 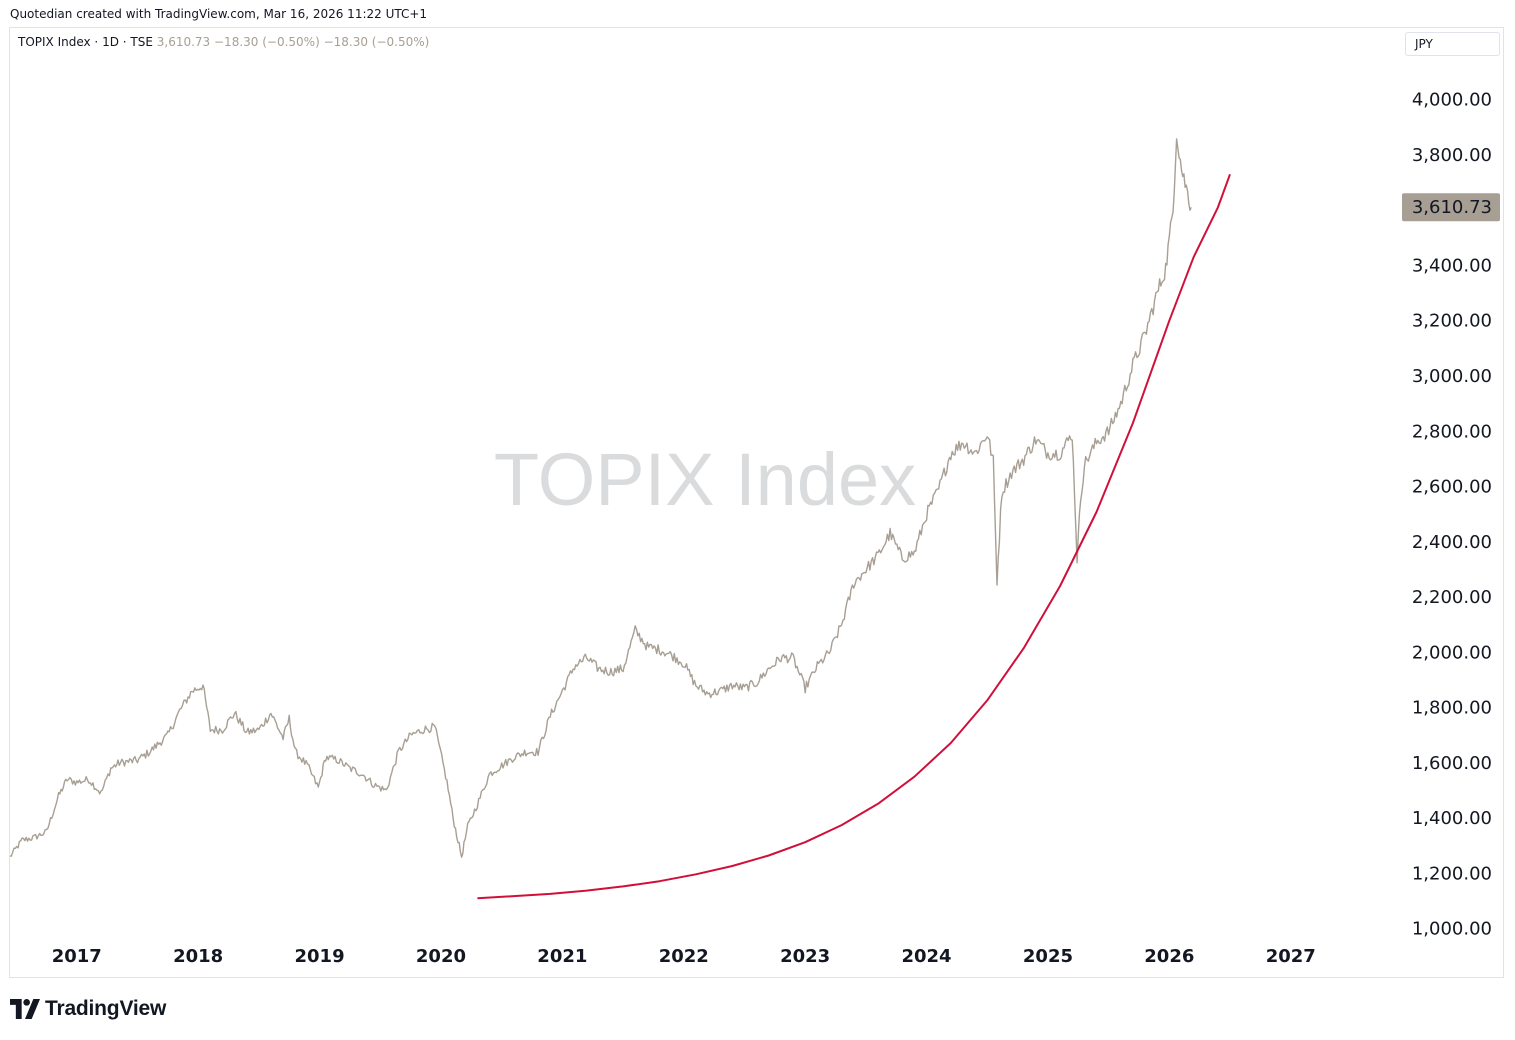 What do you see at coordinates (1452, 265) in the screenshot?
I see `y-axis-tick-label: 3,400.00` at bounding box center [1452, 265].